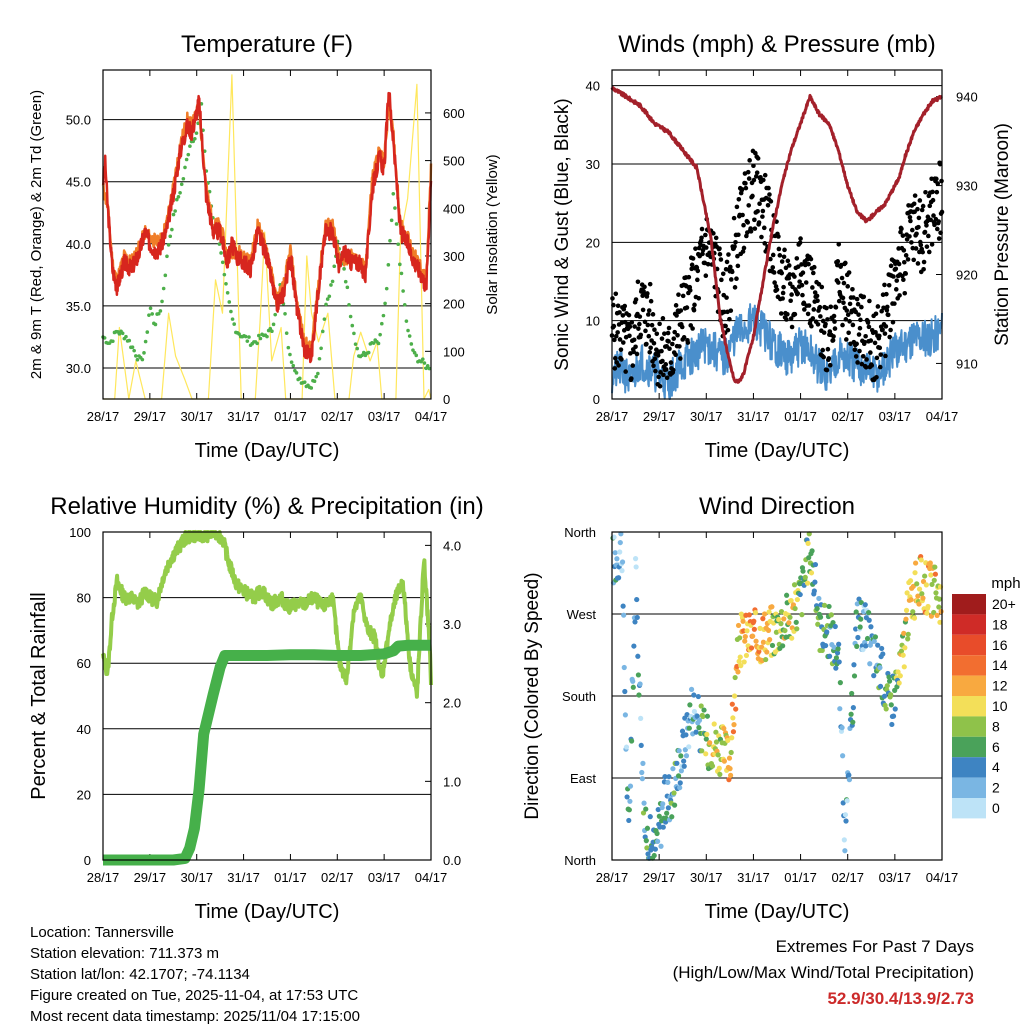  I want to click on y2-axis-label: Station Pressure (Maroon), so click(1002, 234).